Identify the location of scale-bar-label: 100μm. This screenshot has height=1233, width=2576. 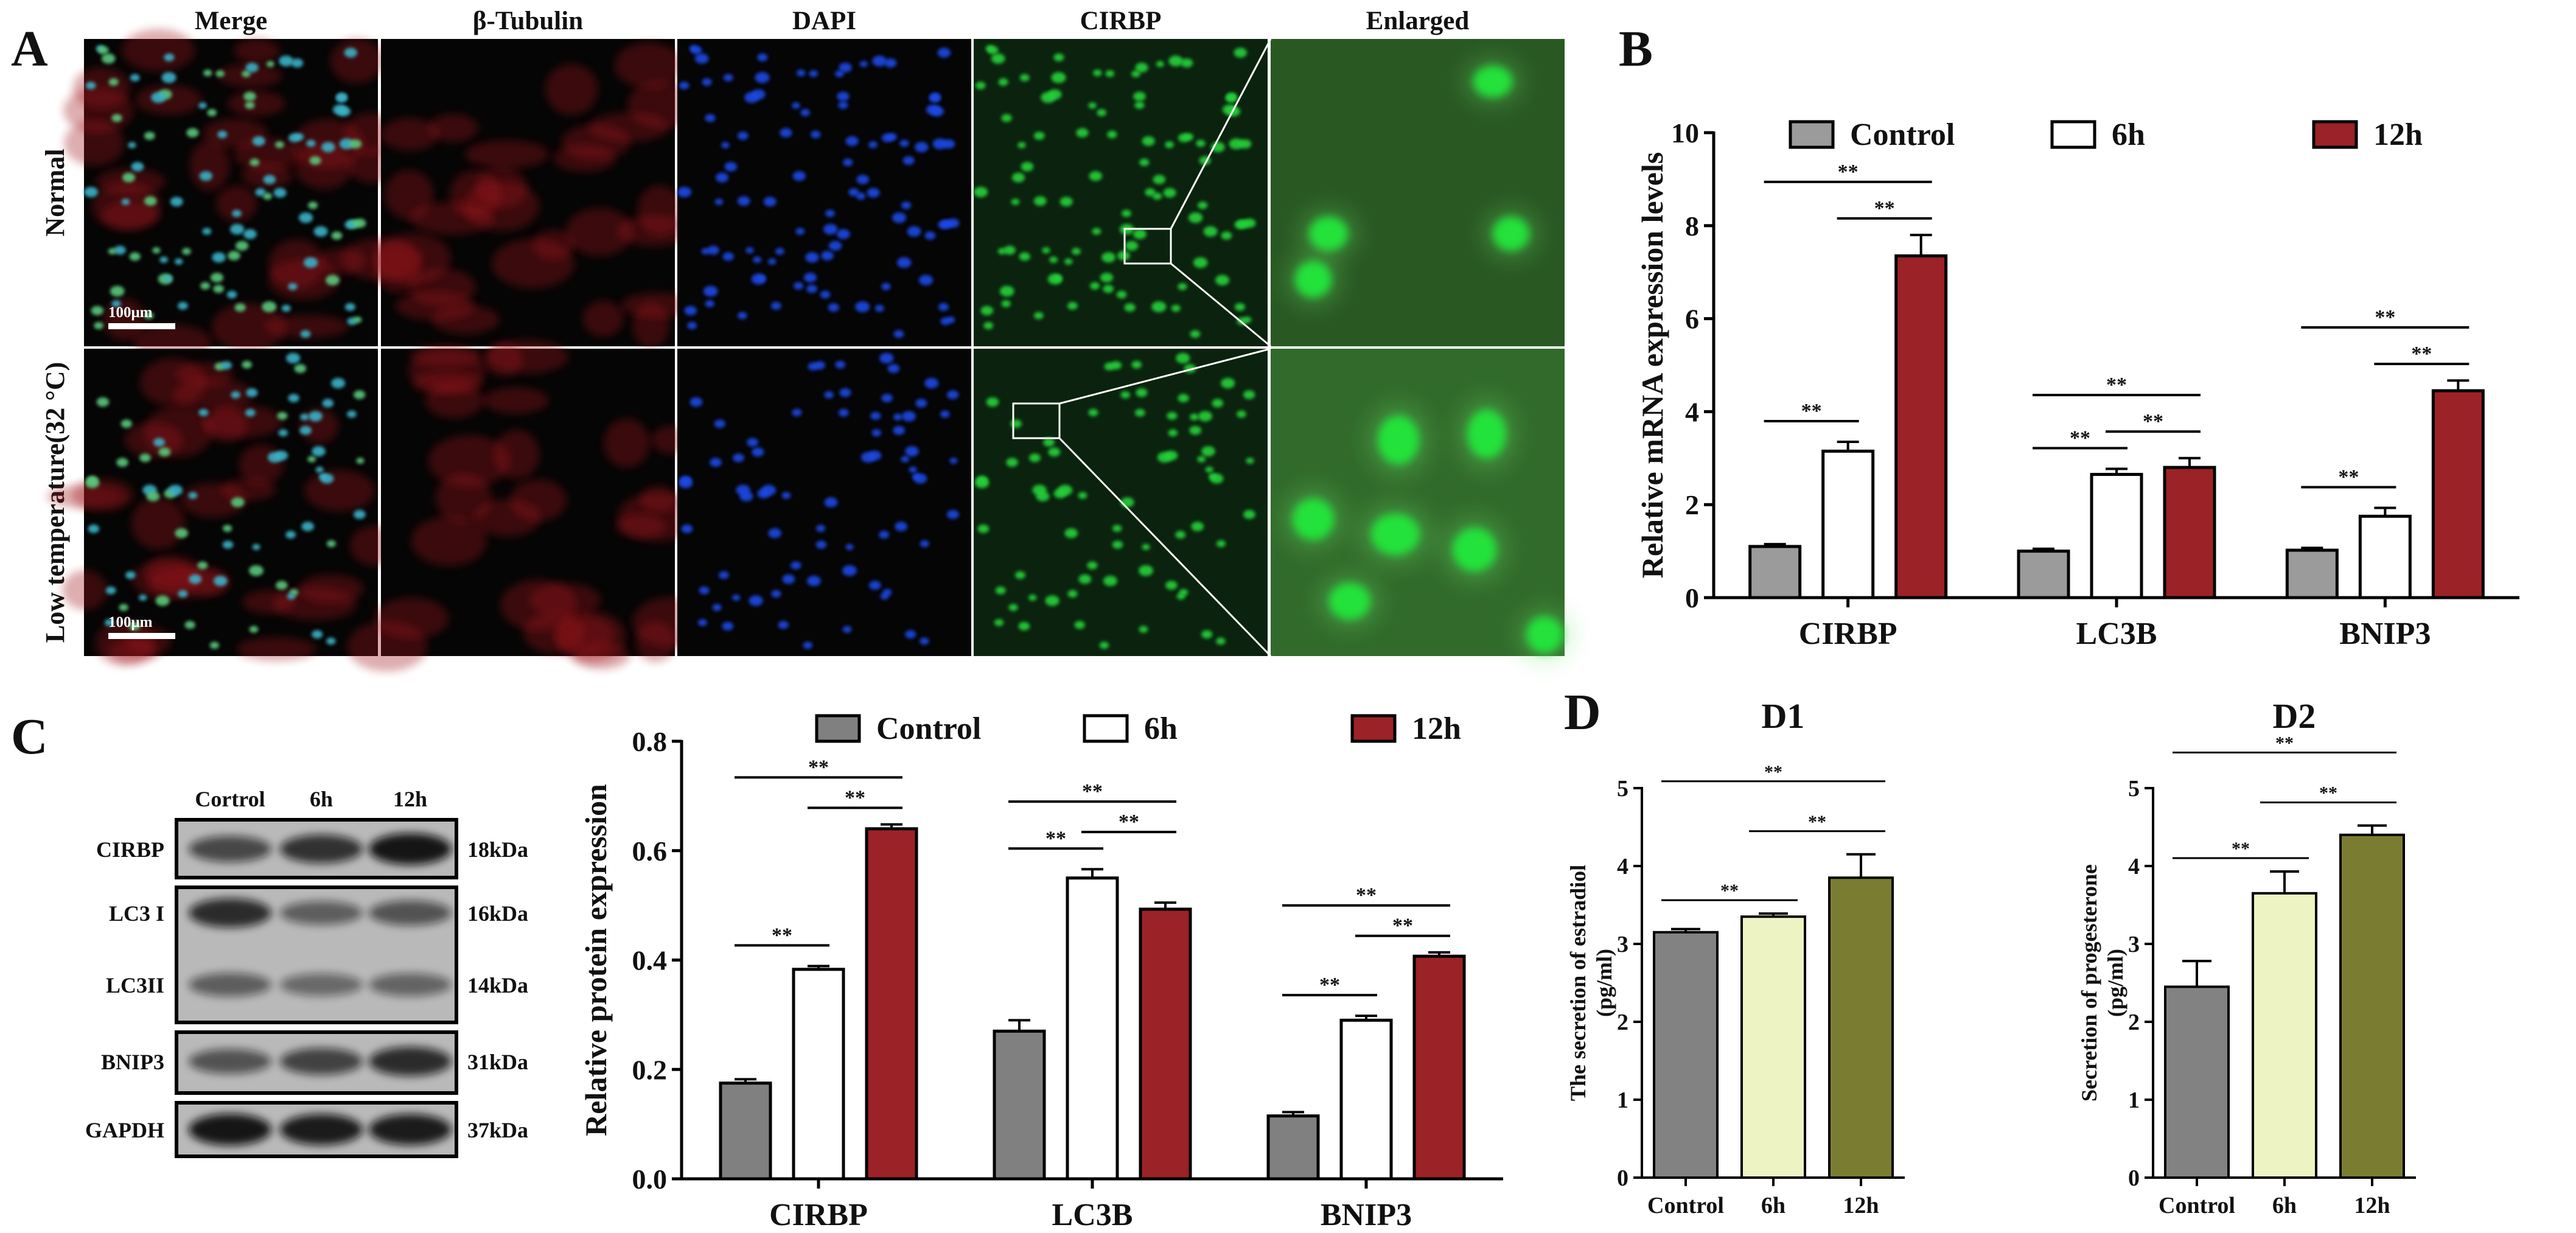
(130, 312).